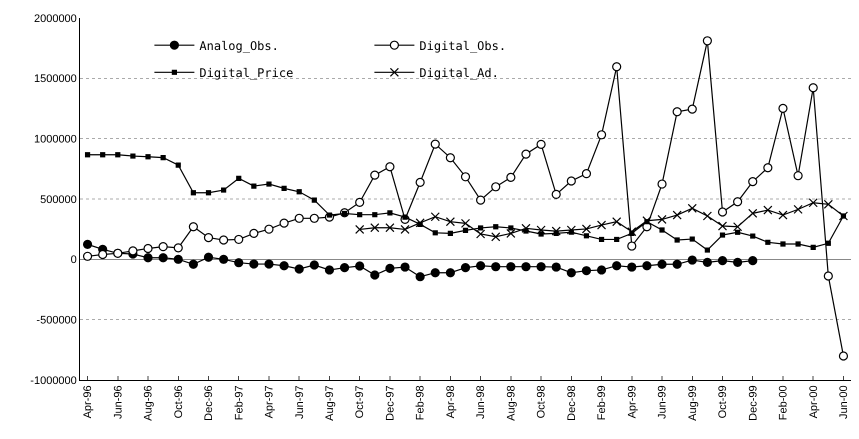  Describe the element at coordinates (148, 403) in the screenshot. I see `x-tick-label: Aug-96` at that location.